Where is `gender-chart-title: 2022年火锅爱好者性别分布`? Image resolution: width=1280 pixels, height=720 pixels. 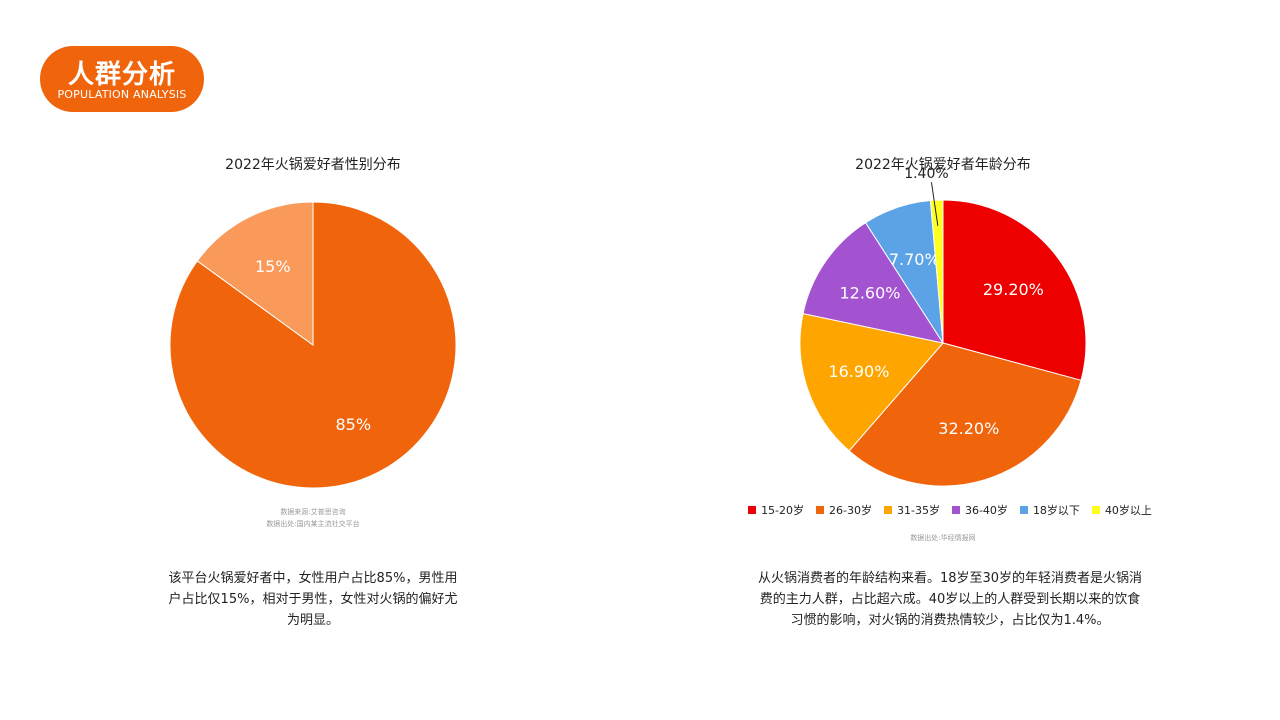 gender-chart-title: 2022年火锅爱好者性别分布 is located at coordinates (313, 165).